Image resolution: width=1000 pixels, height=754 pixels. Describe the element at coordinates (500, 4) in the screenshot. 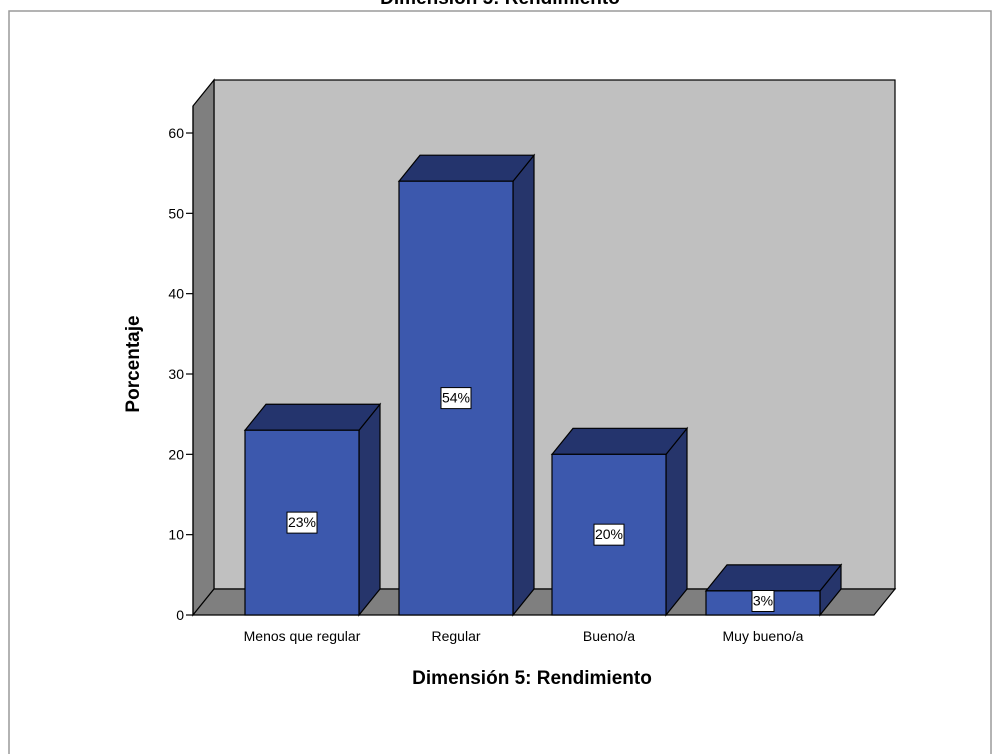

I see `chart-title: Dimensión 5: Rendimiento` at that location.